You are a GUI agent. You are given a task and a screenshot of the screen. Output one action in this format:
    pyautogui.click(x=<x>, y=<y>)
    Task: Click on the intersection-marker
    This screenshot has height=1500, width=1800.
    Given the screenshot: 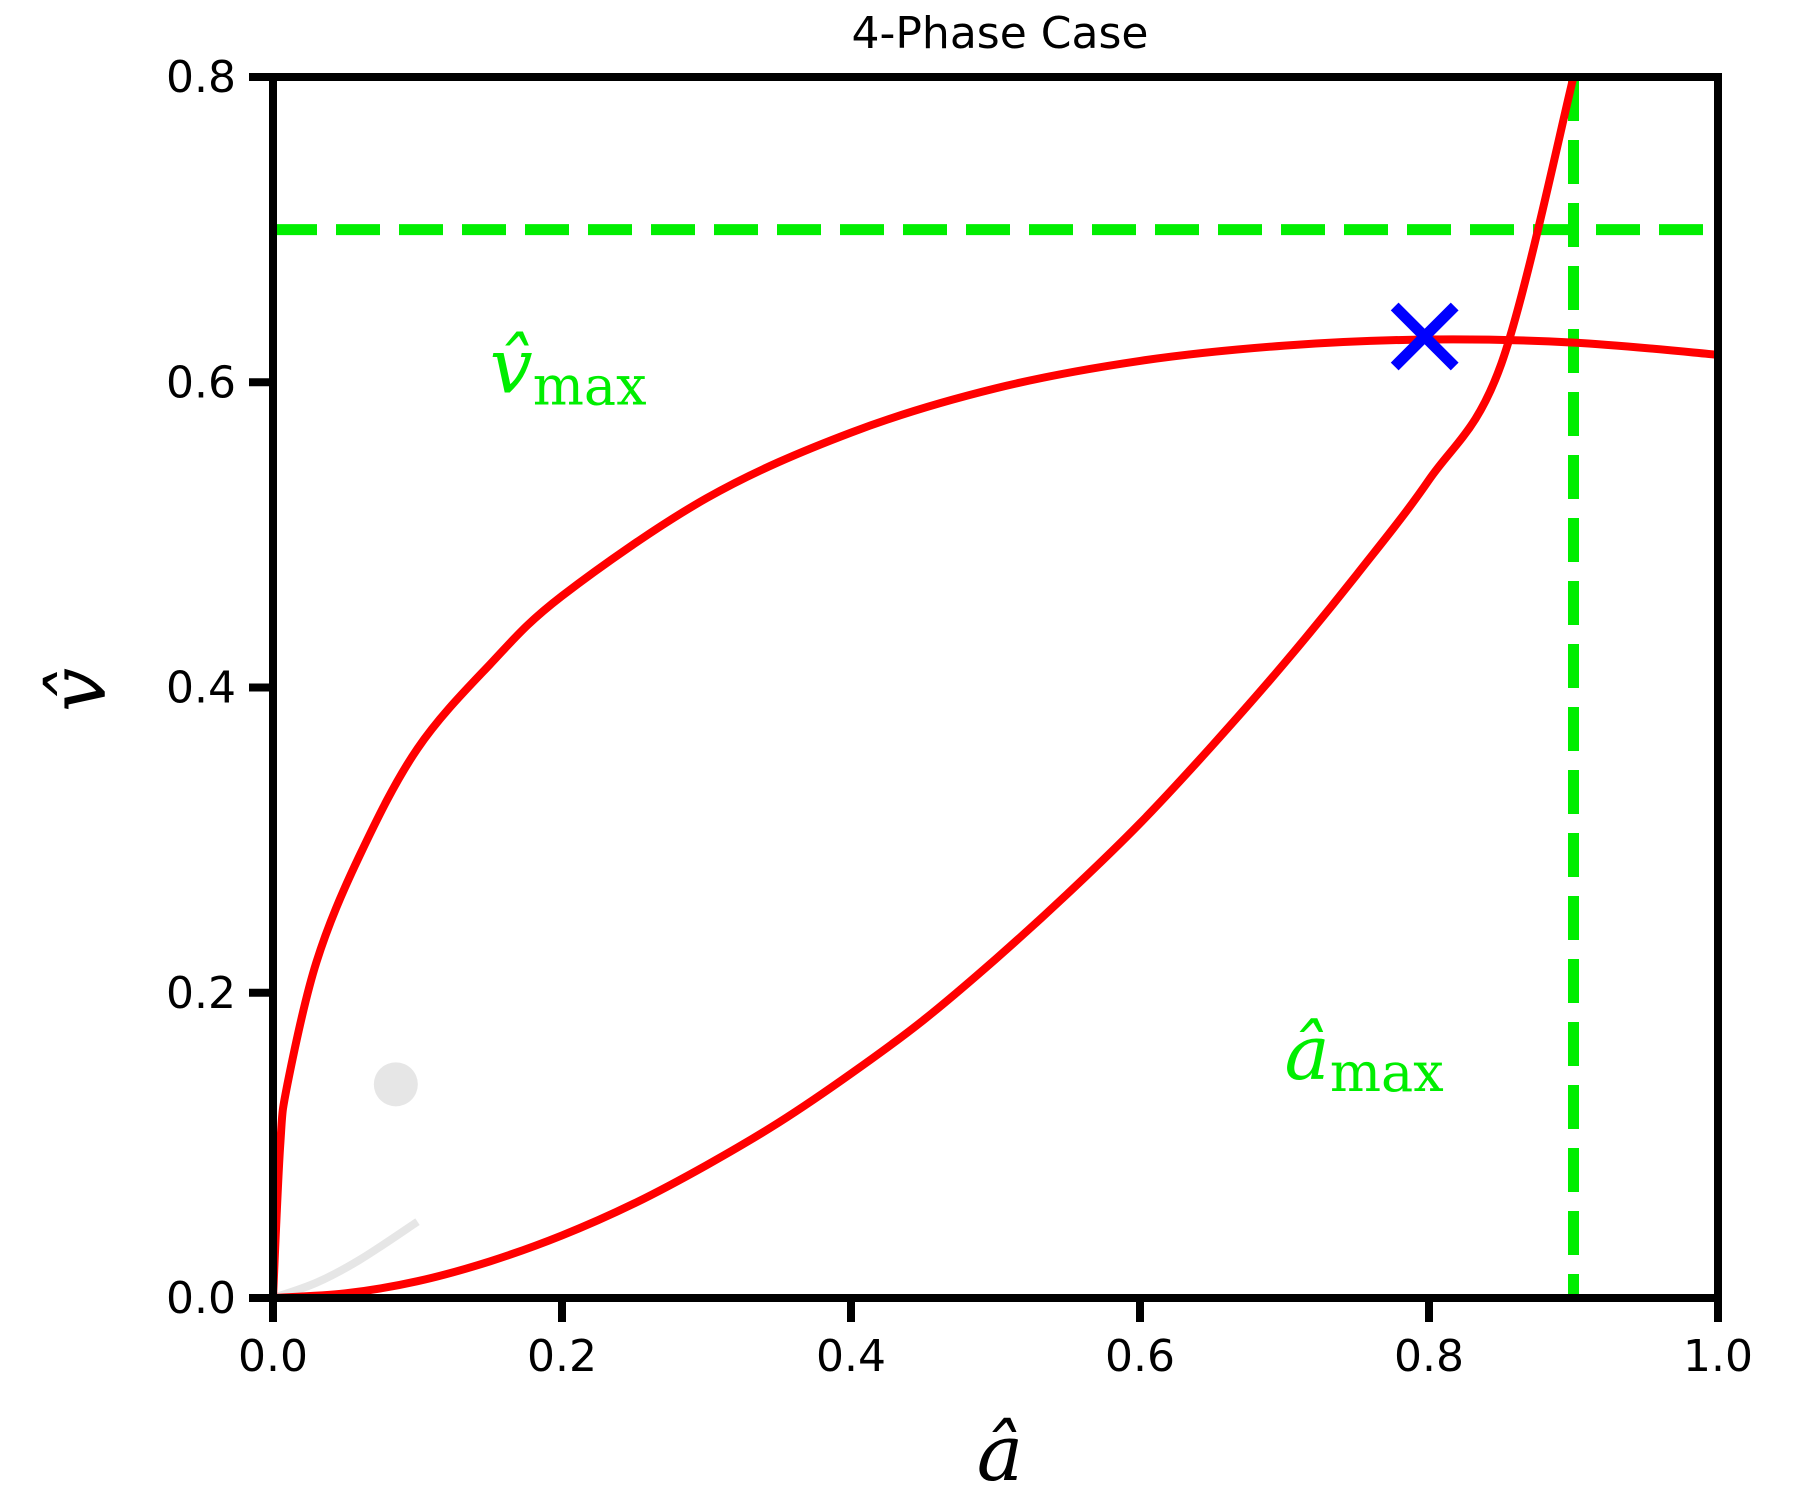 What is the action you would take?
    pyautogui.click(x=1424, y=336)
    